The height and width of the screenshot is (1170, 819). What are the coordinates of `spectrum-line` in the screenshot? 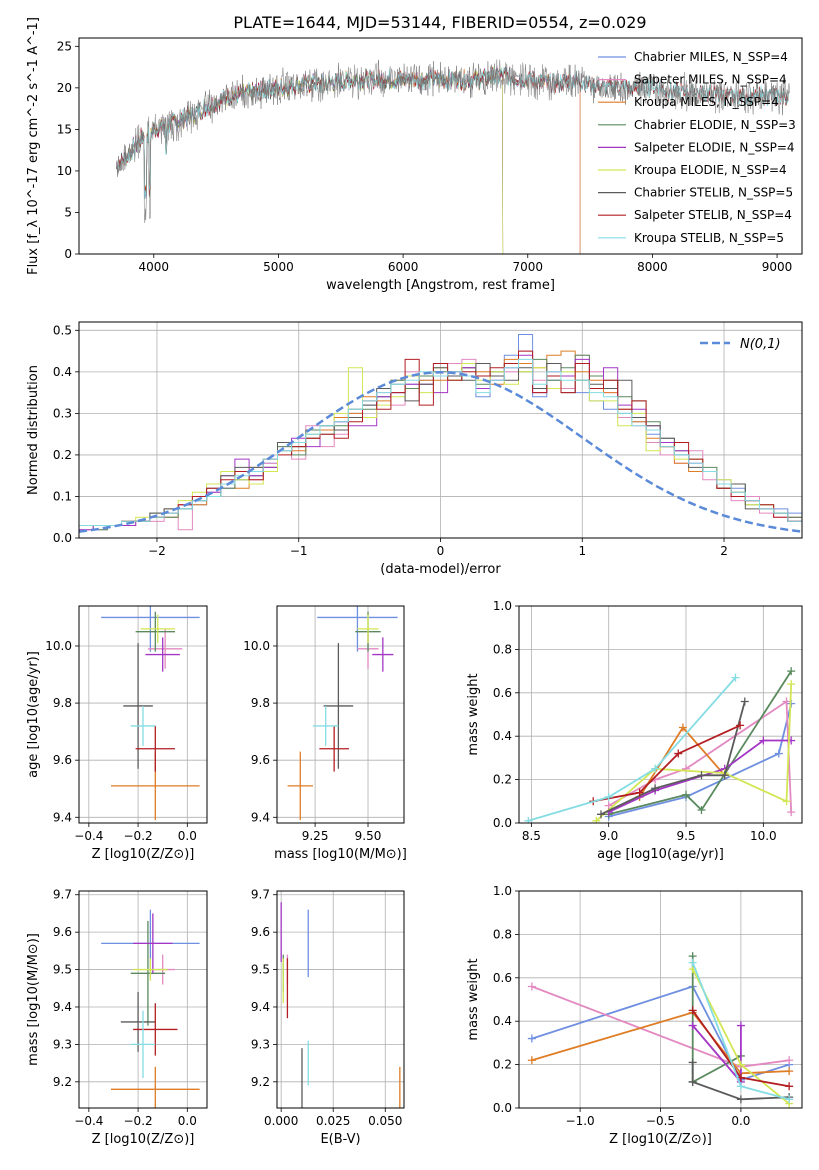 It's located at (453, 133).